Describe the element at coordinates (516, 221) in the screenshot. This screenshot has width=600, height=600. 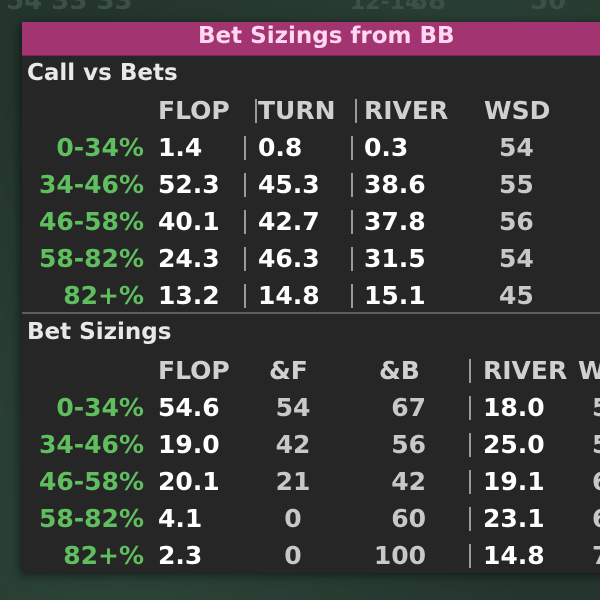
I see `wsd-value: 56` at that location.